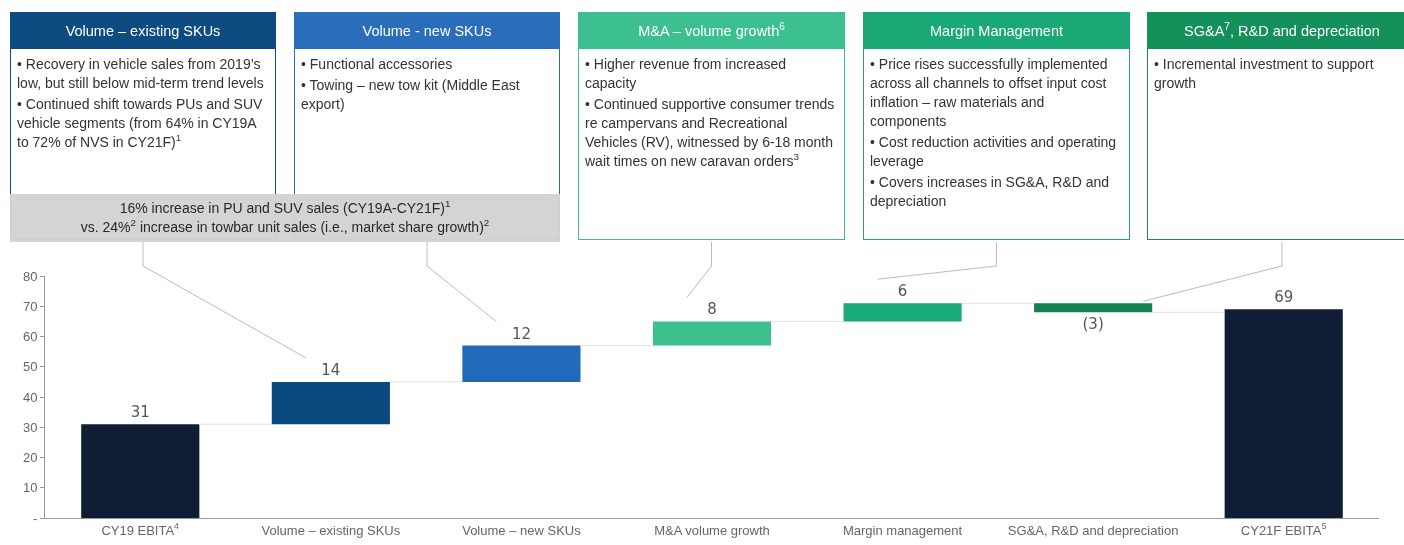 Image resolution: width=1404 pixels, height=545 pixels. Describe the element at coordinates (712, 530) in the screenshot. I see `x-tick-label: M&A volume growth` at that location.